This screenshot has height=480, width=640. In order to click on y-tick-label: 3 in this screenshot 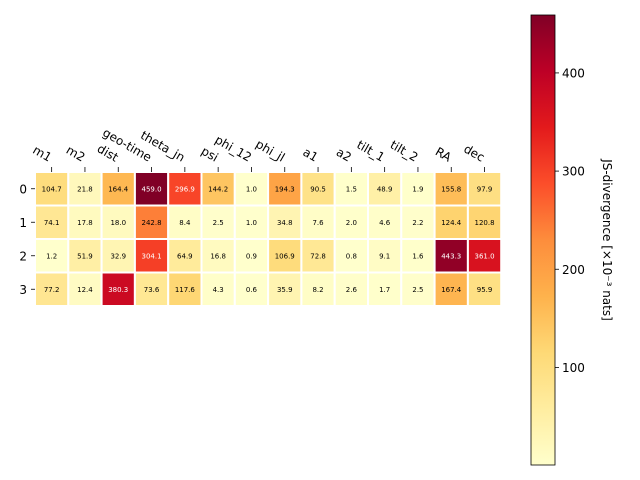, I will do `click(23, 290)`.